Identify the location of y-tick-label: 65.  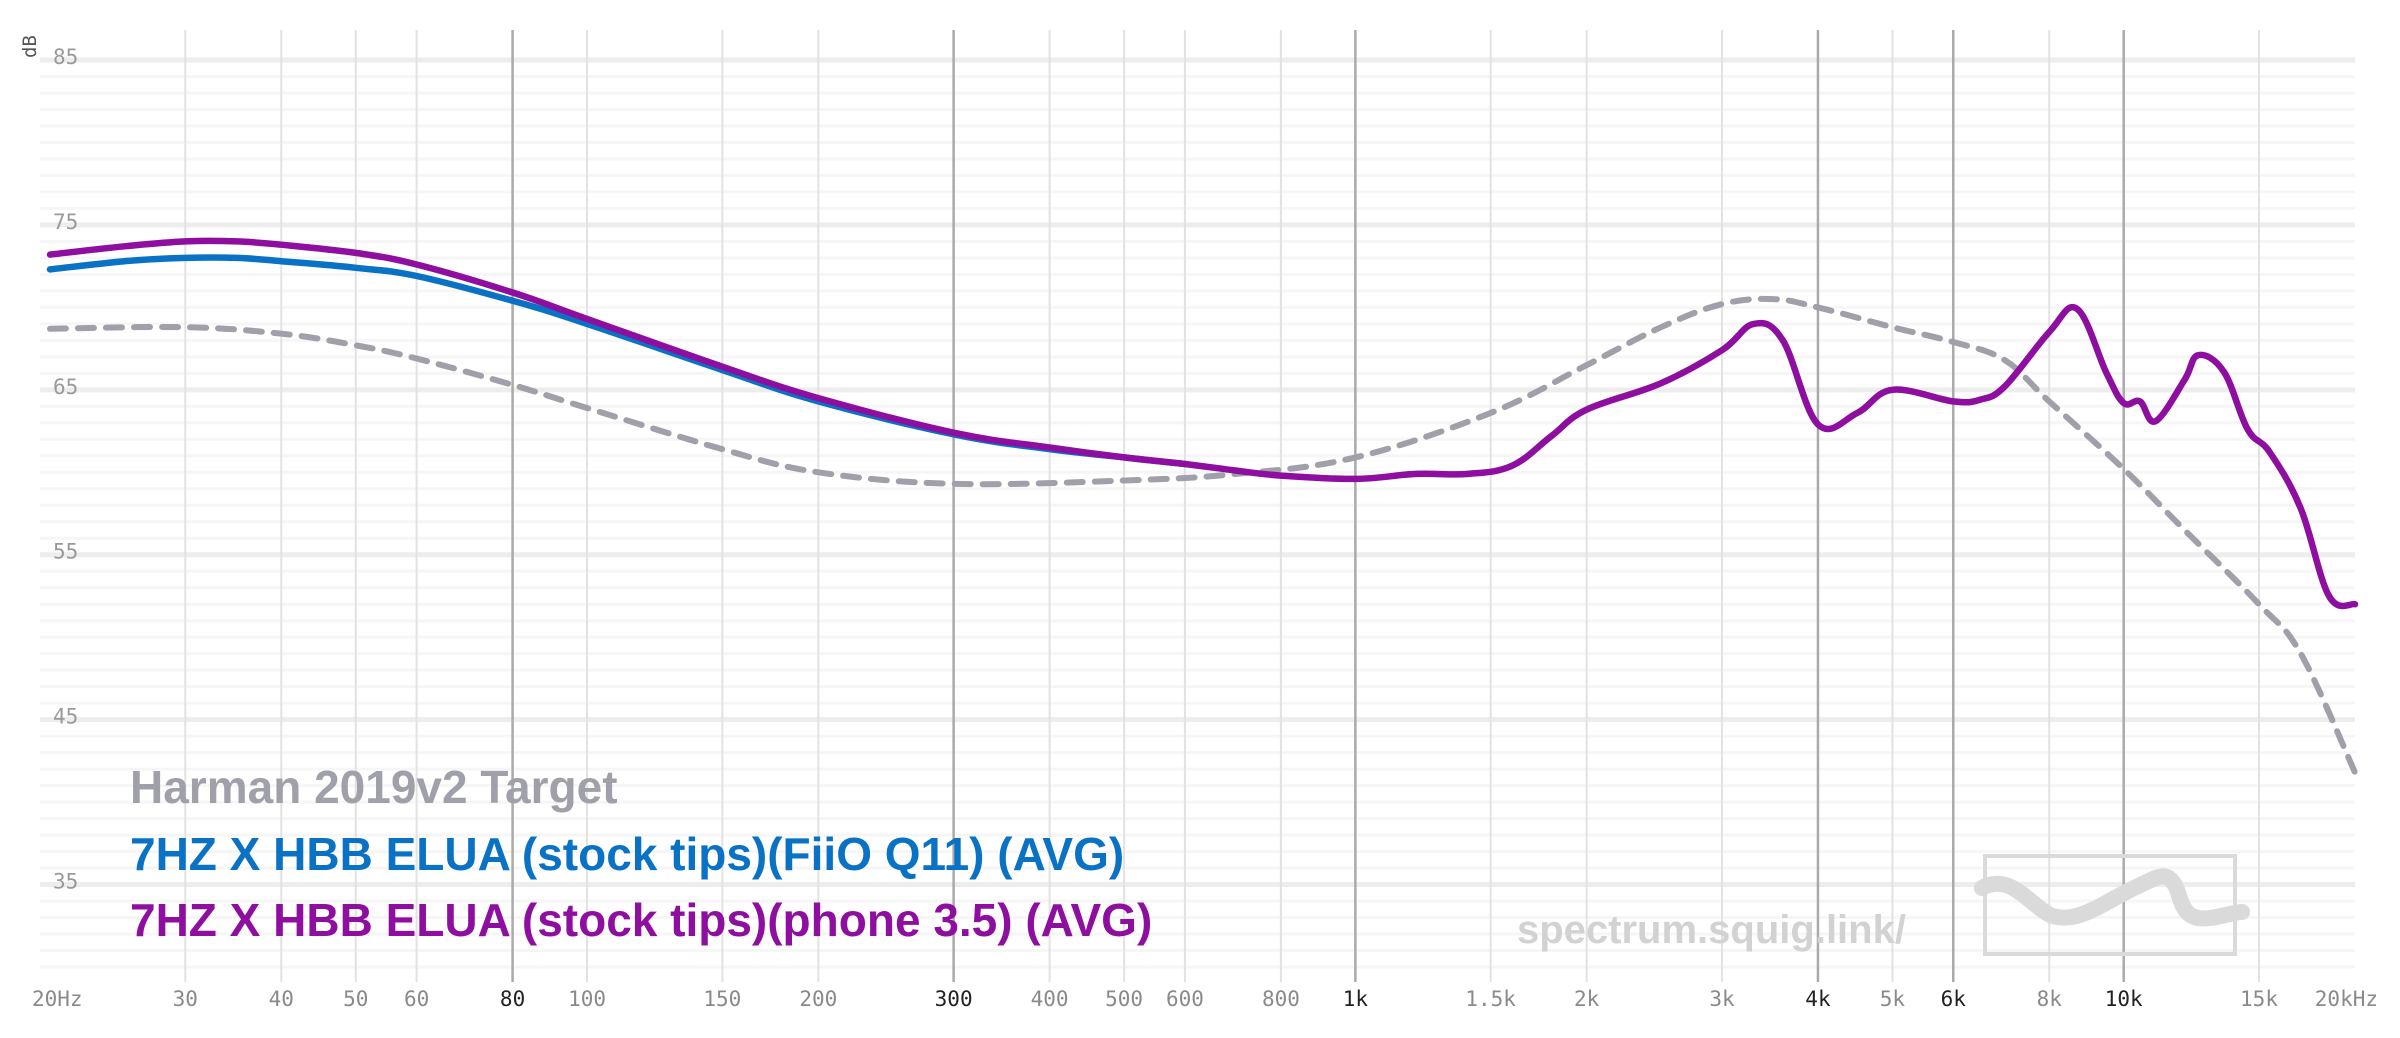
(65, 387).